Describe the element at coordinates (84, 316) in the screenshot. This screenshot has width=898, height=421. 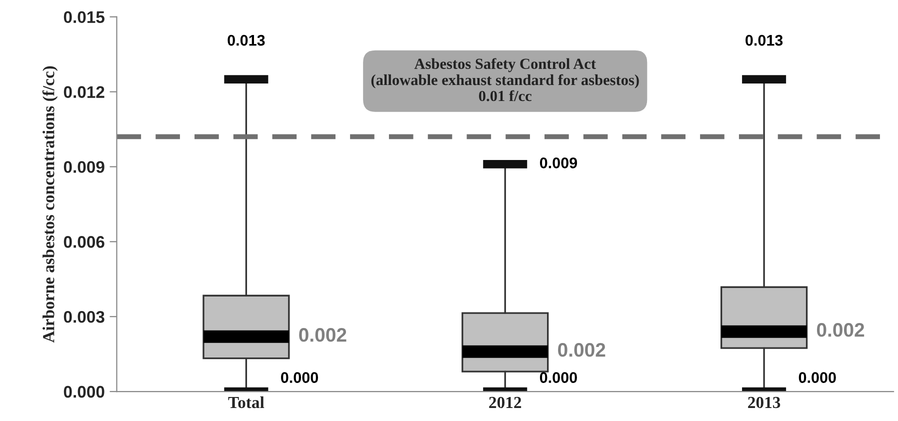
I see `y-tick-label: 0.003` at that location.